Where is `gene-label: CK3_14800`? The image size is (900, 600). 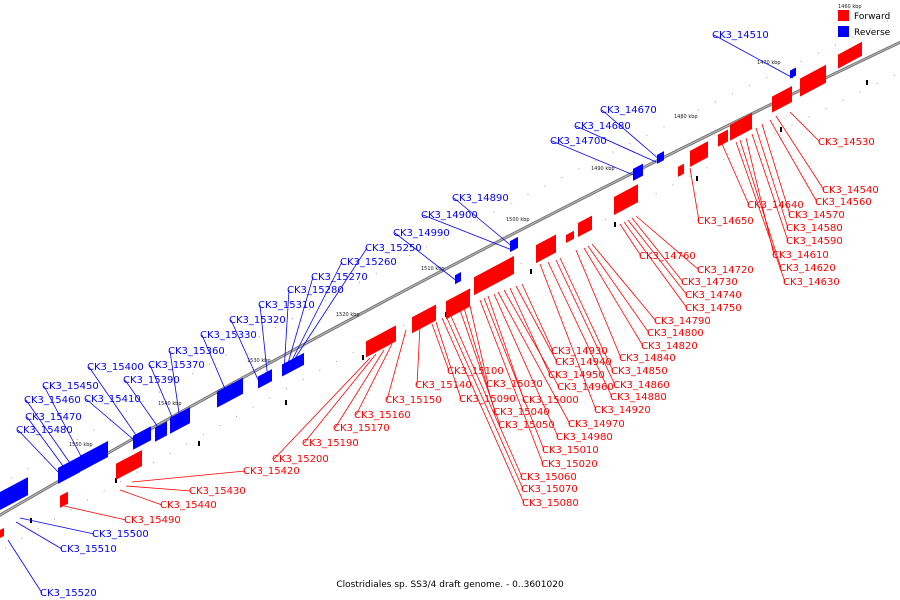 gene-label: CK3_14800 is located at coordinates (675, 333).